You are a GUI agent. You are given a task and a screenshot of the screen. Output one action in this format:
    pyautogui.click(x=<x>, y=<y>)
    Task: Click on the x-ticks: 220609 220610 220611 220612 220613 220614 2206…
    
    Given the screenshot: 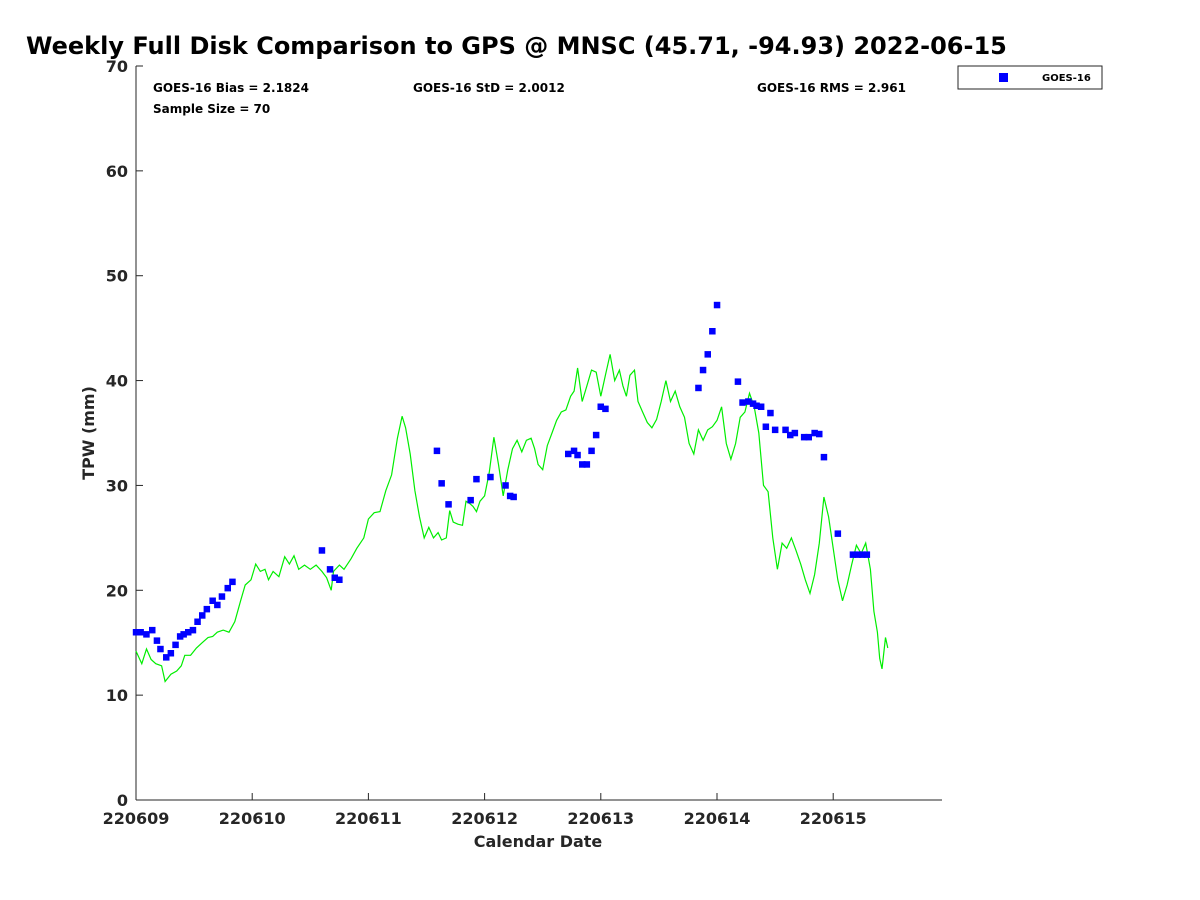 What is the action you would take?
    pyautogui.click(x=485, y=810)
    